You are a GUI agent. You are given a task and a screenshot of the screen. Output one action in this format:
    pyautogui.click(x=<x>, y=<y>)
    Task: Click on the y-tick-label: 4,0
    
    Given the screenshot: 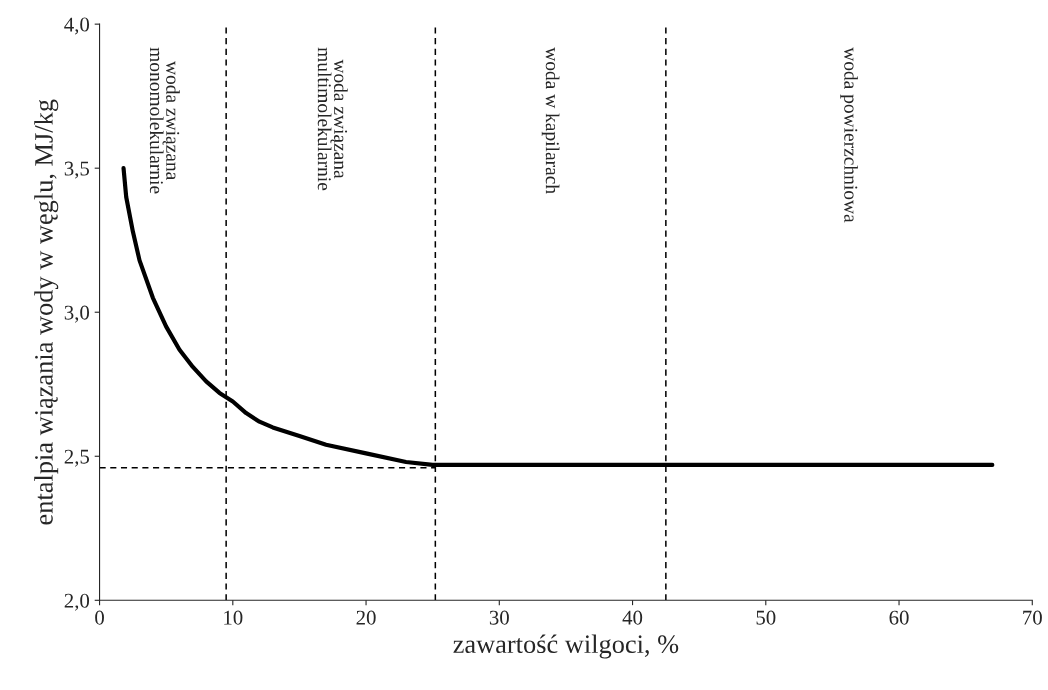 What is the action you would take?
    pyautogui.click(x=77, y=26)
    